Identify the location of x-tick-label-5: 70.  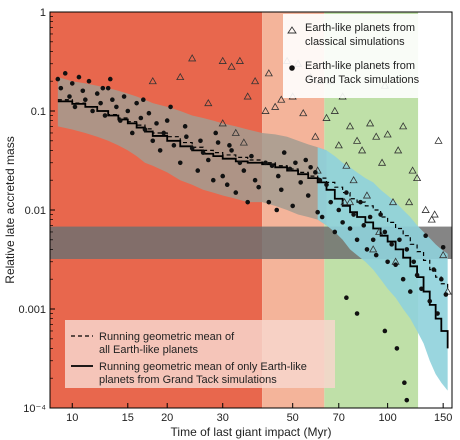
(339, 418).